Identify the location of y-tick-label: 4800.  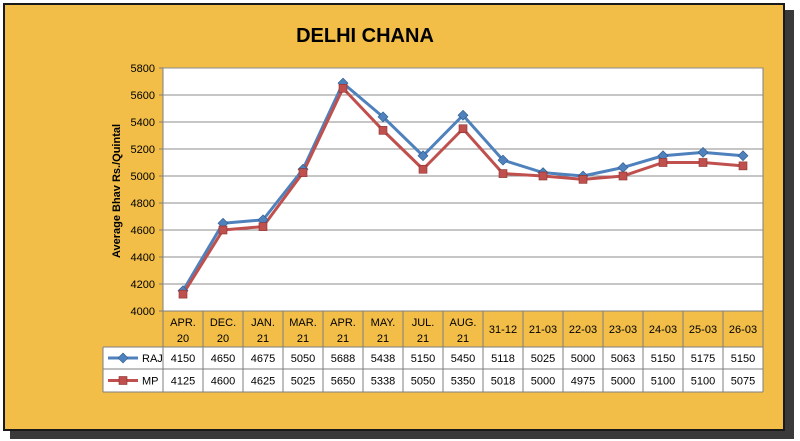
(143, 204).